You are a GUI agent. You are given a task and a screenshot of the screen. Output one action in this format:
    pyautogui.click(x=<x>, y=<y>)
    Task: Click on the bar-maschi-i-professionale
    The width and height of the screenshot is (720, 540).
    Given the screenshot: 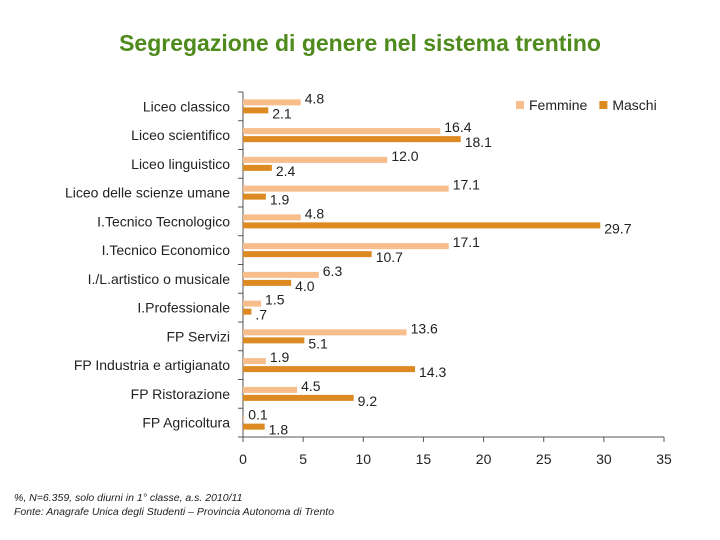 What is the action you would take?
    pyautogui.click(x=247, y=311)
    